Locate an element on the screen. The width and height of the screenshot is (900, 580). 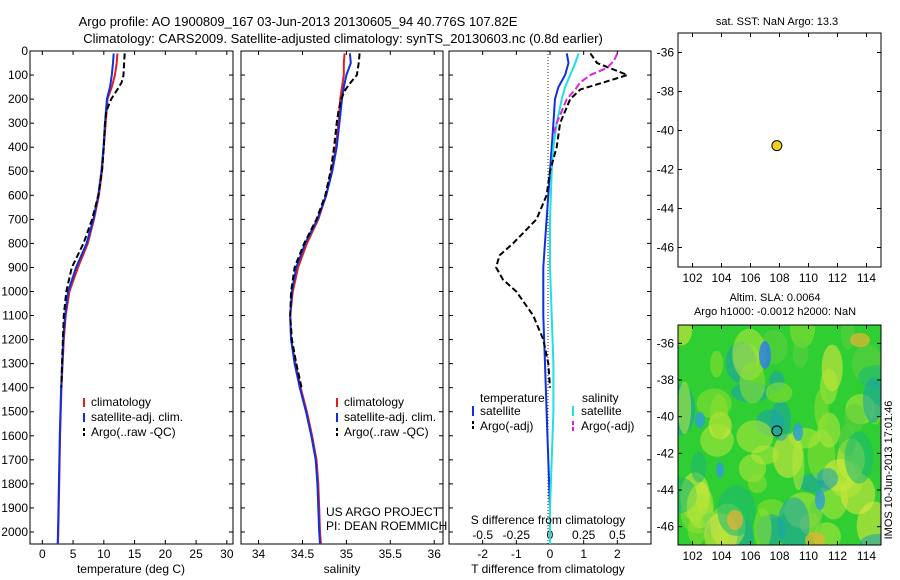
y-tick-label: 500 is located at coordinates (18, 171).